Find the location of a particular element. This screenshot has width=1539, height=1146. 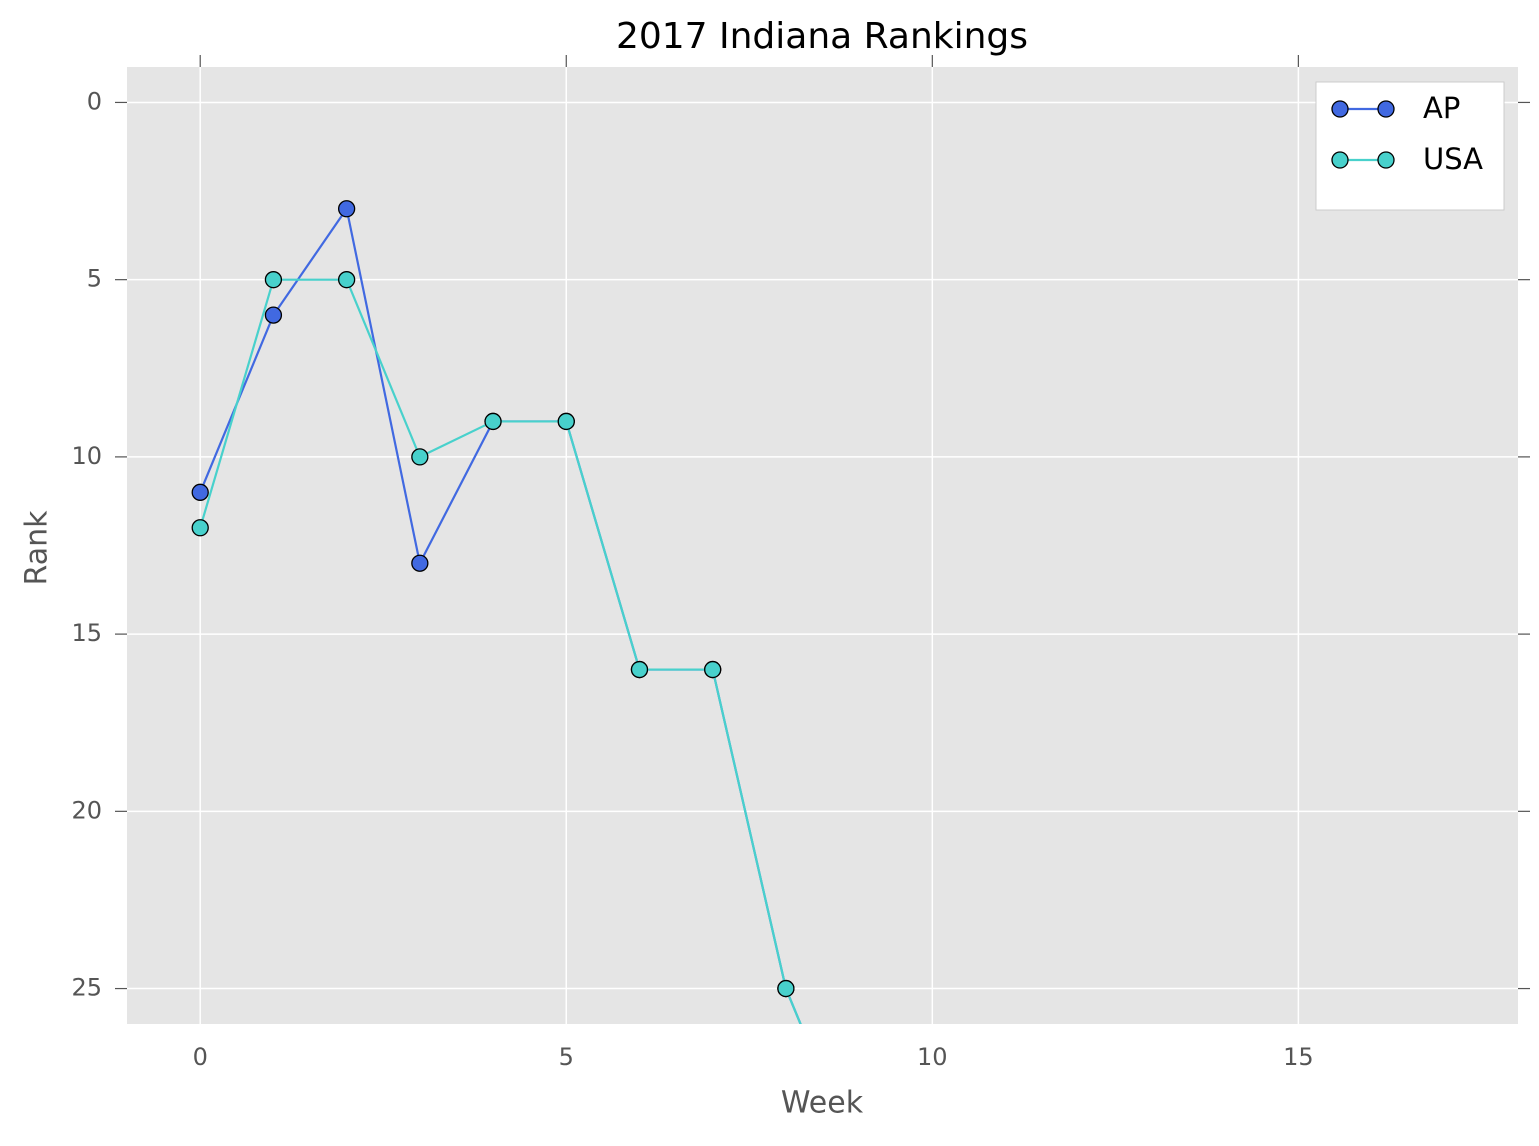

x-axis-label: Week is located at coordinates (822, 1103).